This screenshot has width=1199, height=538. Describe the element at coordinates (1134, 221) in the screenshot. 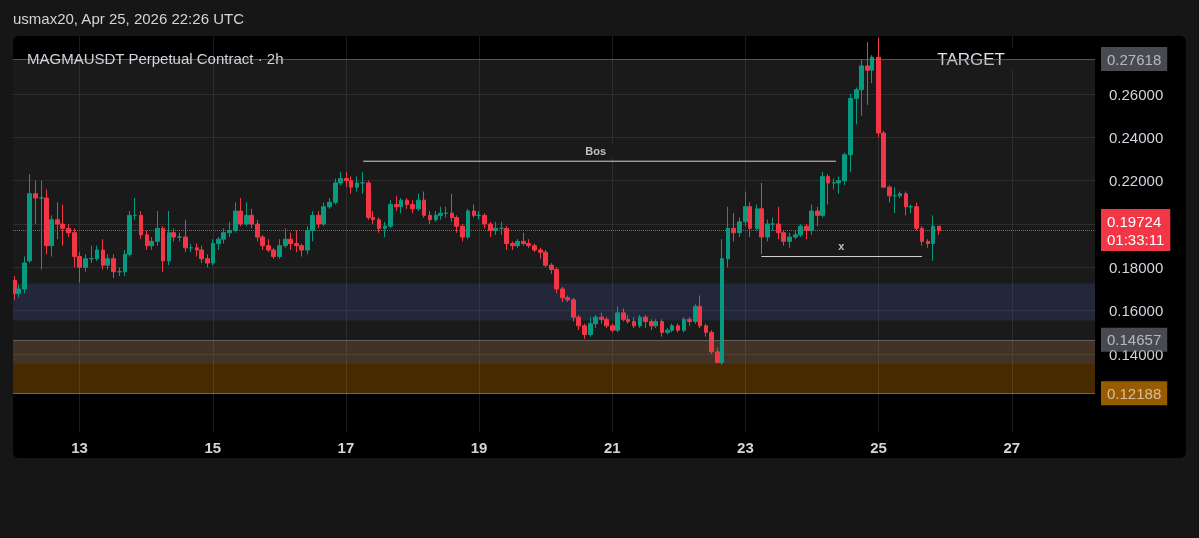

I see `ref-line-label: 0.19724` at that location.